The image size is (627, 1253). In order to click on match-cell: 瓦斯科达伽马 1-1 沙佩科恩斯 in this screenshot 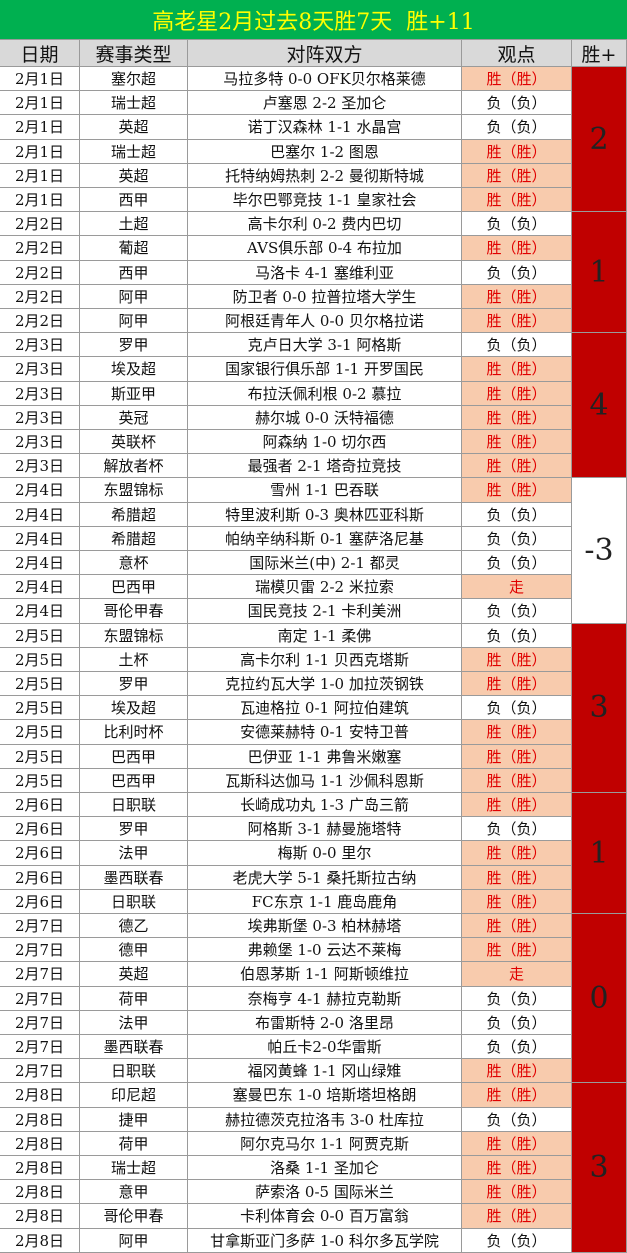, I will do `click(325, 780)`.